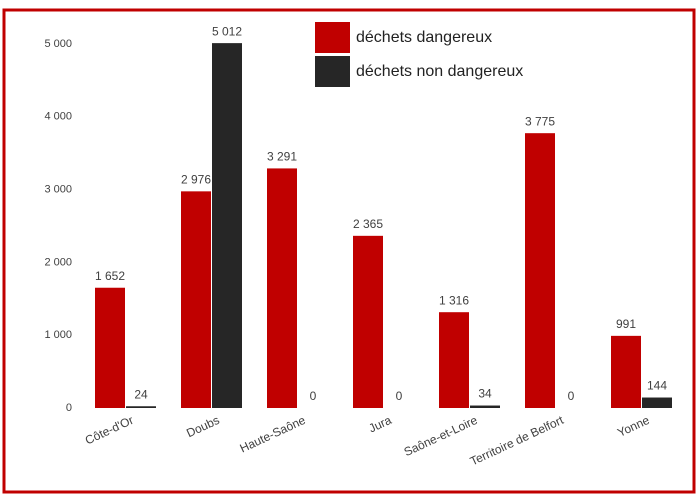 This screenshot has height=495, width=699. I want to click on value-label: 1 316, so click(454, 300).